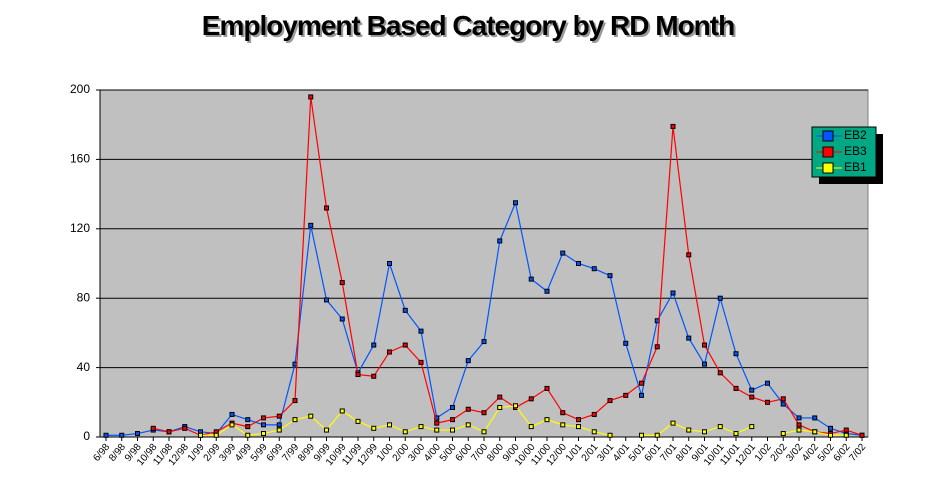 The image size is (935, 495). I want to click on x-tick-label: 7/02, so click(857, 453).